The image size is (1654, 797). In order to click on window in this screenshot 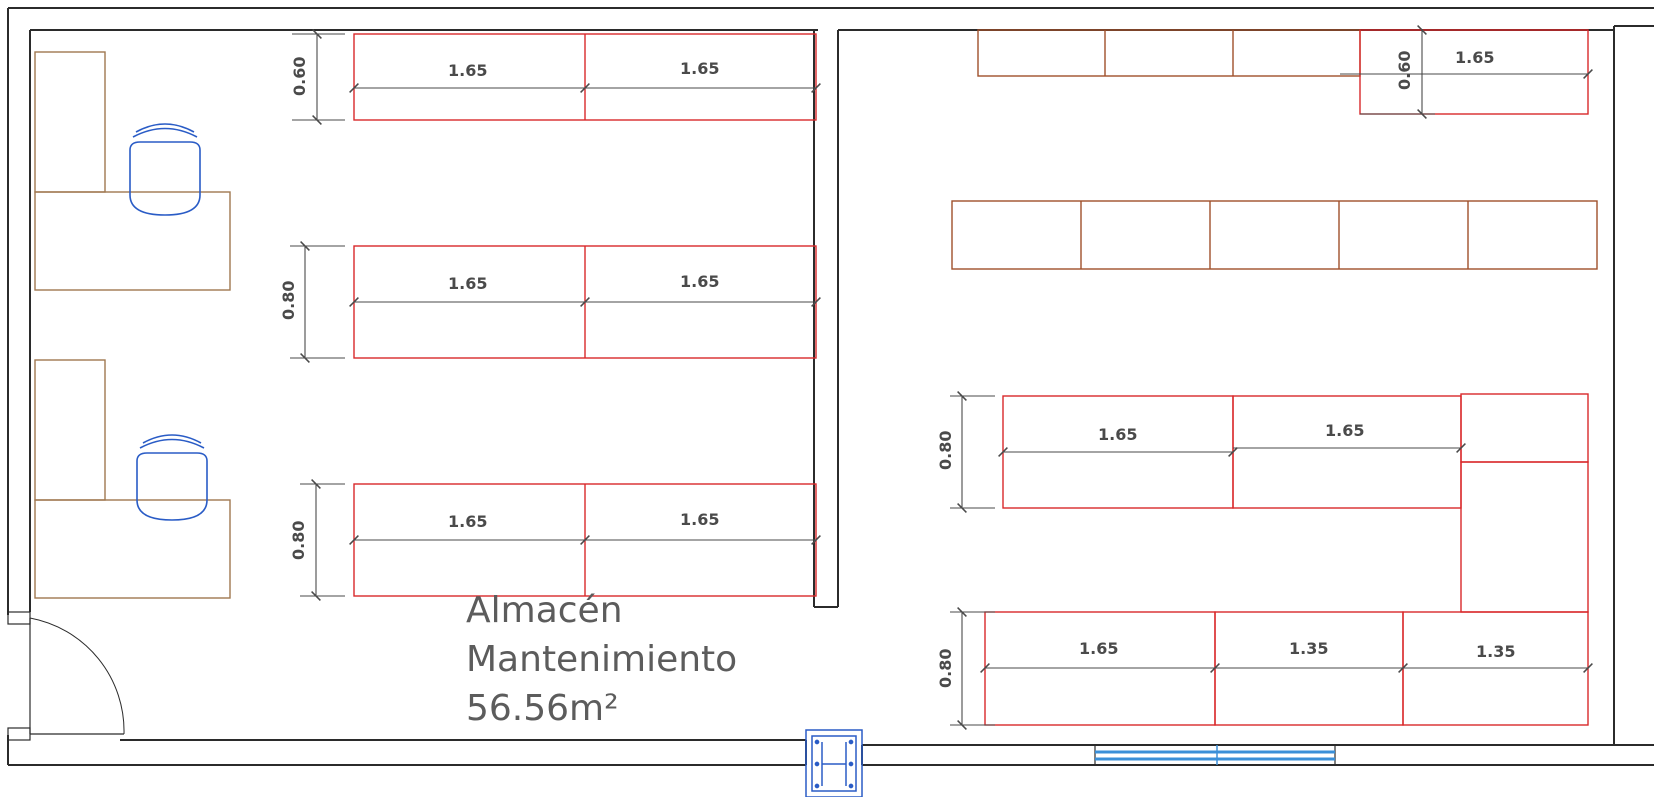, I will do `click(1215, 755)`.